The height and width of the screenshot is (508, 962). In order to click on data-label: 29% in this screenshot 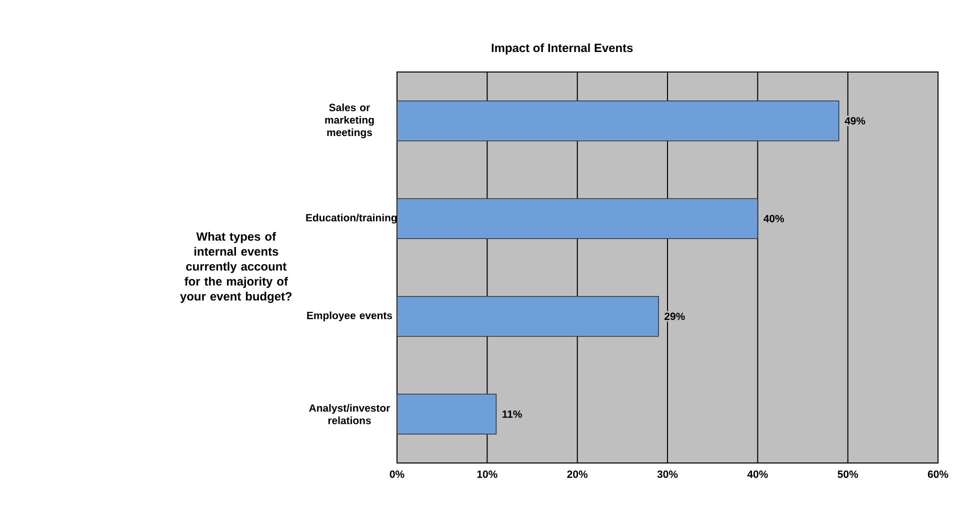, I will do `click(674, 316)`.